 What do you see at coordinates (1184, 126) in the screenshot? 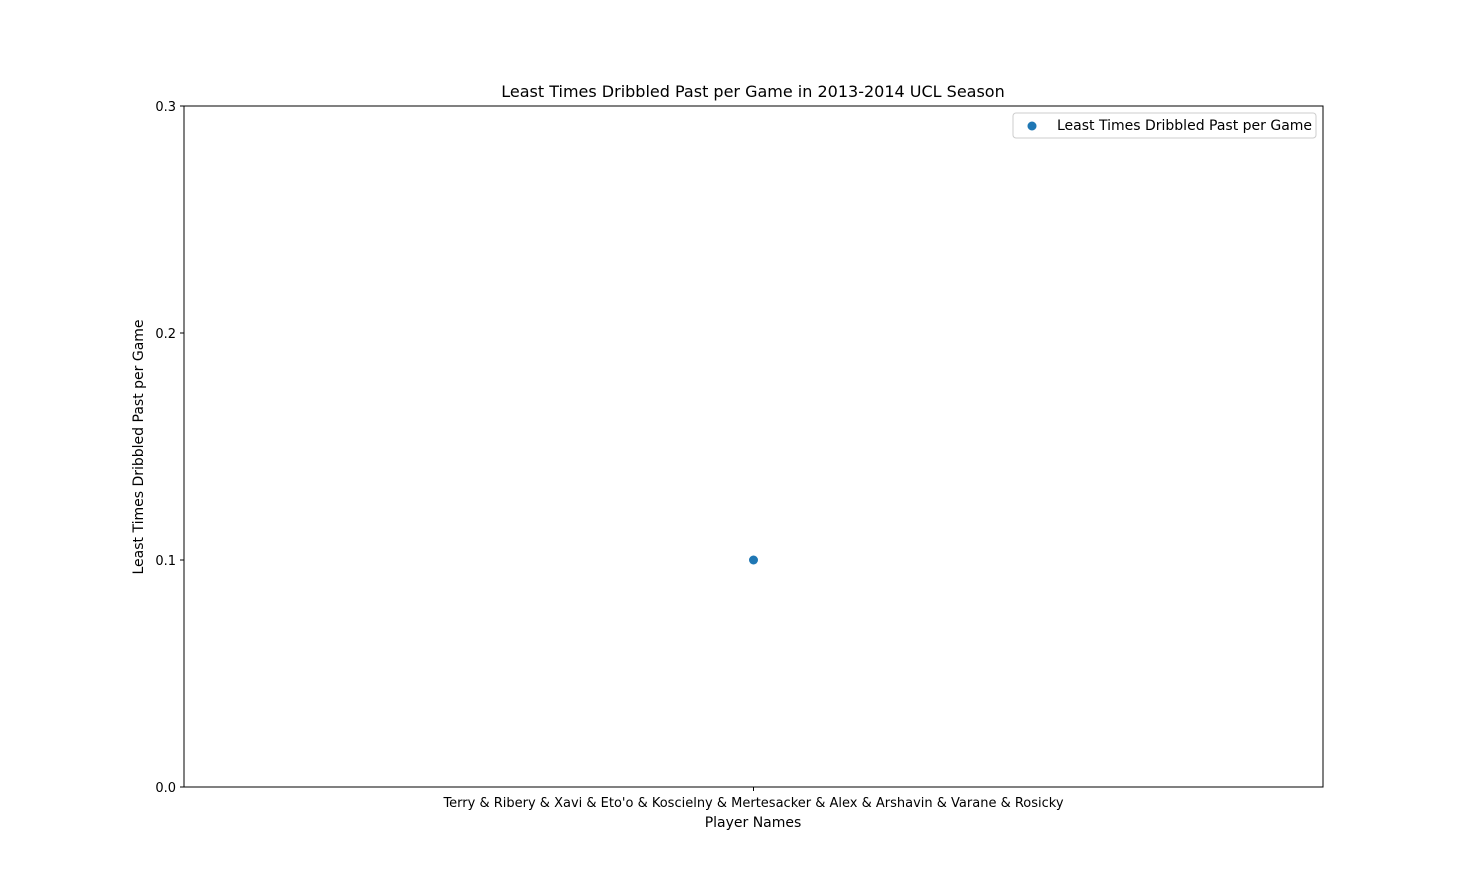
I see `legend-label: Least Times Dribbled Past per Game` at bounding box center [1184, 126].